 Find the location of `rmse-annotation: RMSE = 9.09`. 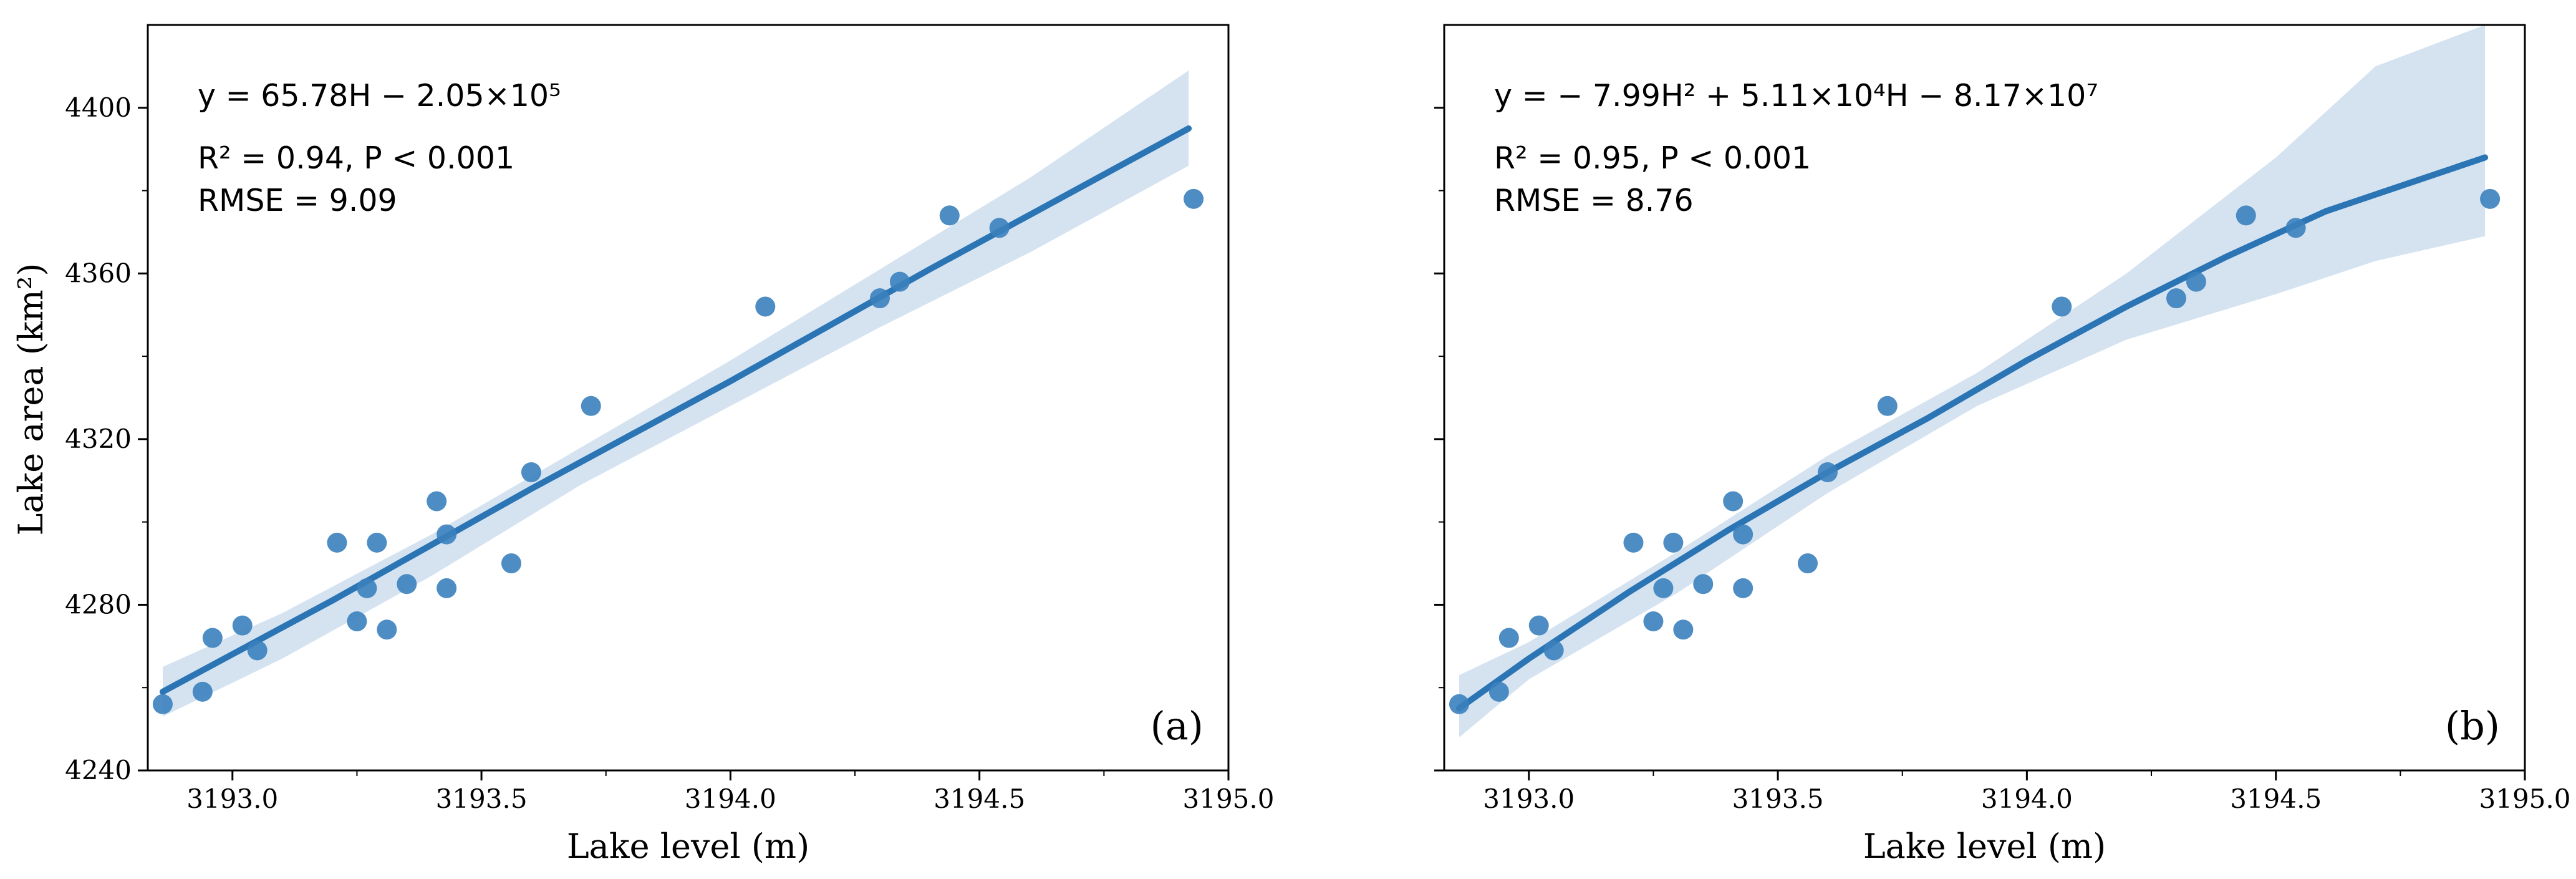

rmse-annotation: RMSE = 9.09 is located at coordinates (297, 200).